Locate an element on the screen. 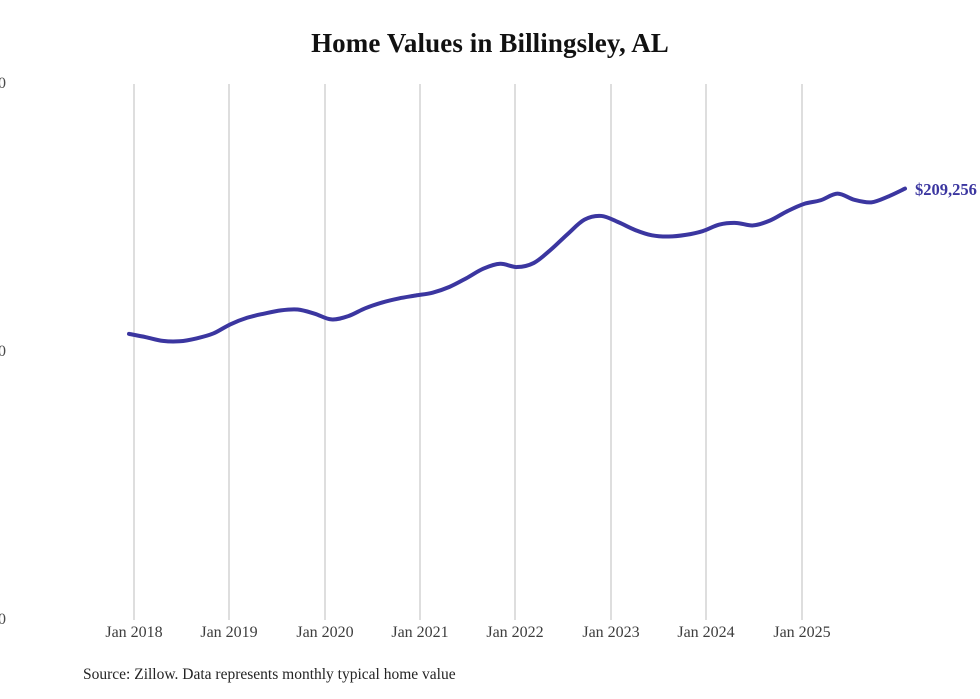  x-axis-tick-label-1: Jan 2019 is located at coordinates (229, 632).